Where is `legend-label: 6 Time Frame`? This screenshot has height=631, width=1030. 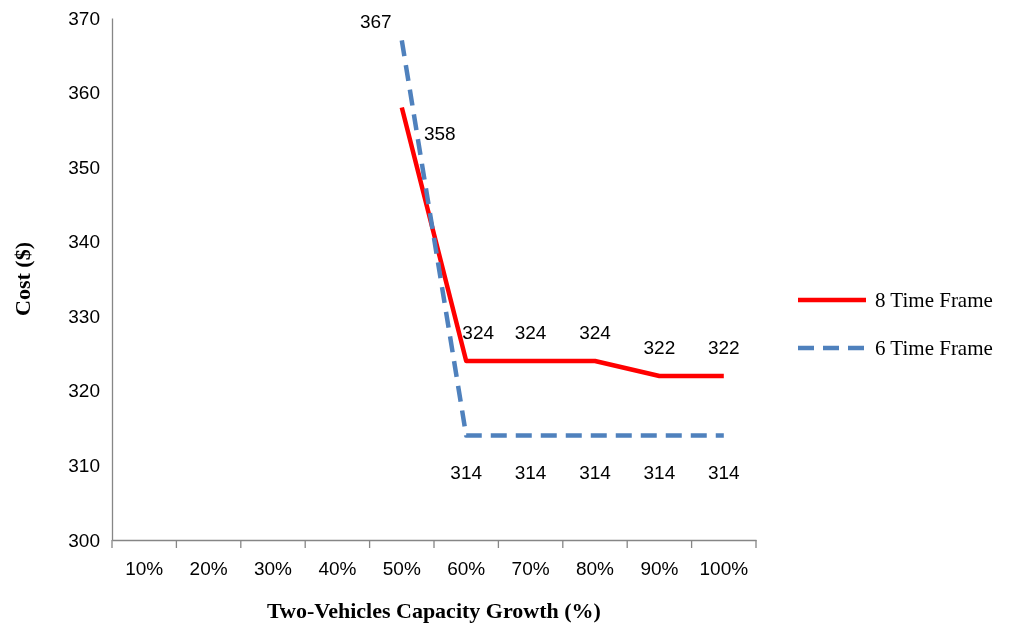
legend-label: 6 Time Frame is located at coordinates (934, 348).